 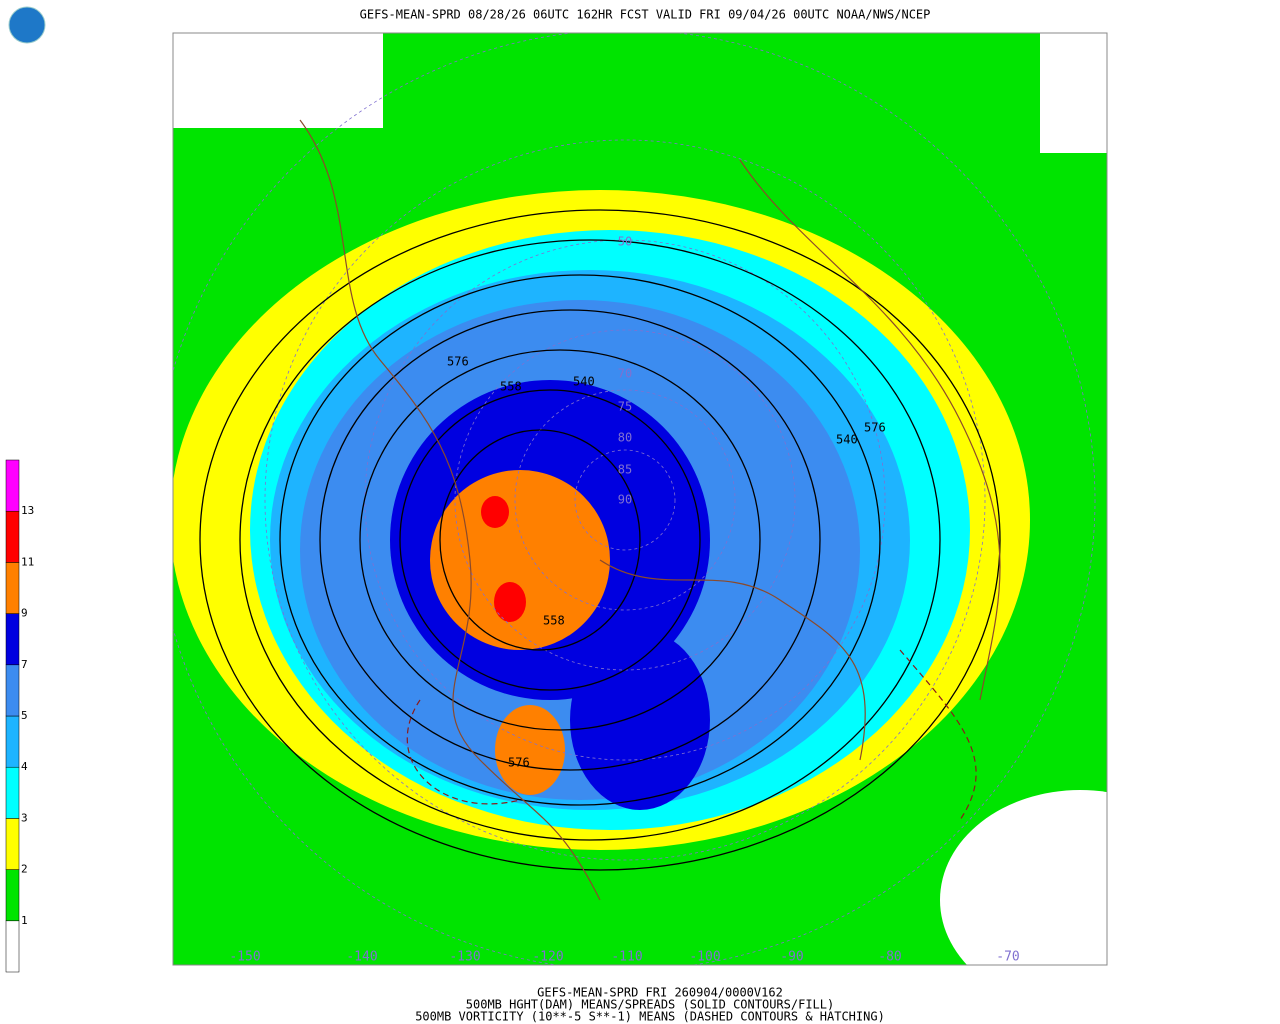 I want to click on footer-line: GEFS-MEAN-SPRD FRI 260904/0000V162, so click(x=660, y=993).